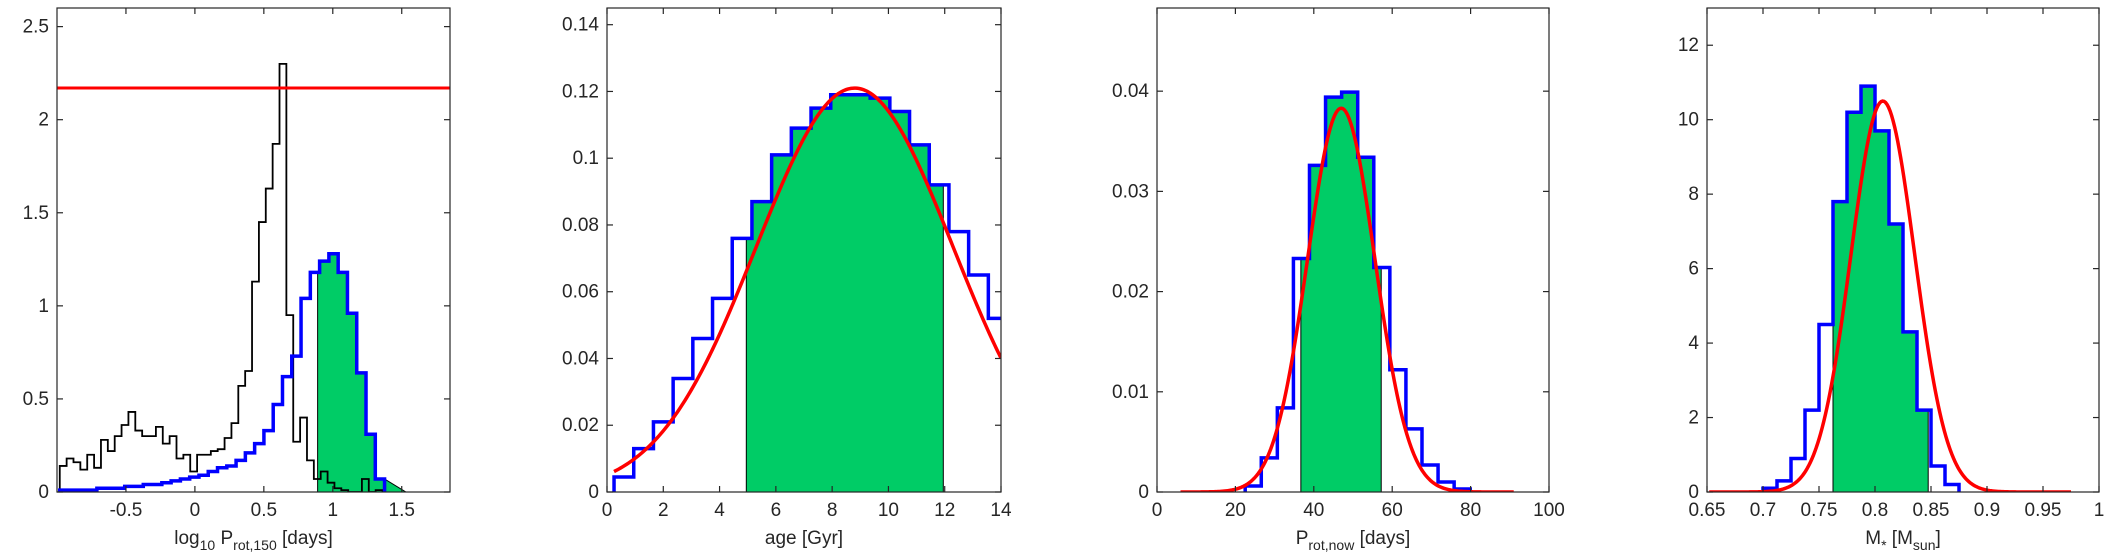 The width and height of the screenshot is (2125, 560). I want to click on x-tick-label: 20, so click(1235, 510).